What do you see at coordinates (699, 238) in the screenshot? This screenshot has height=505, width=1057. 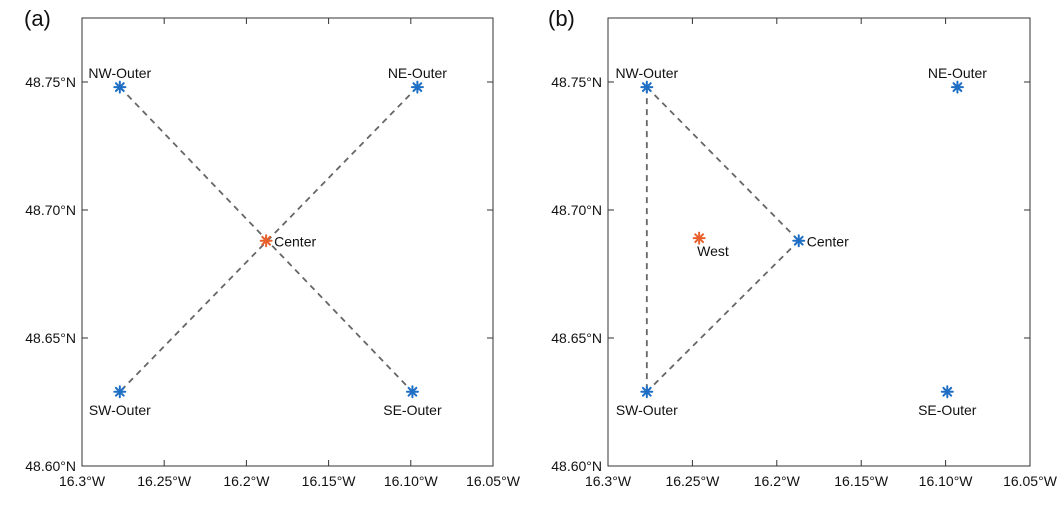 I see `site-marker-west` at bounding box center [699, 238].